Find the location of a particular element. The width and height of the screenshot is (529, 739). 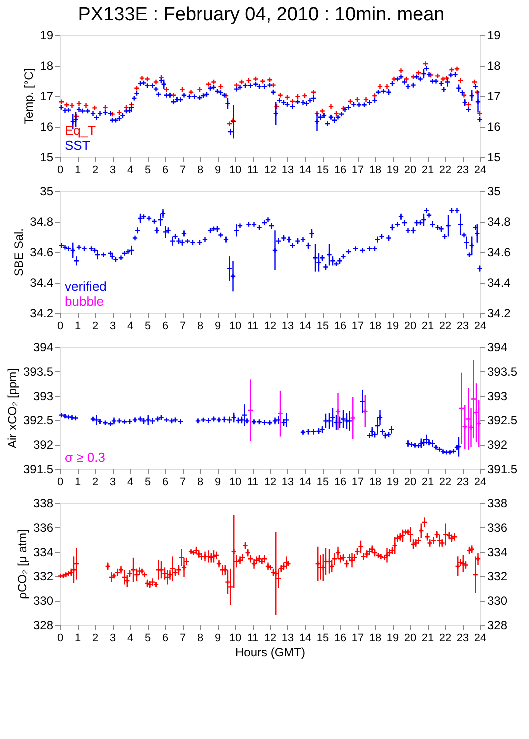

y-tick-label: 34.2 is located at coordinates (42, 313).